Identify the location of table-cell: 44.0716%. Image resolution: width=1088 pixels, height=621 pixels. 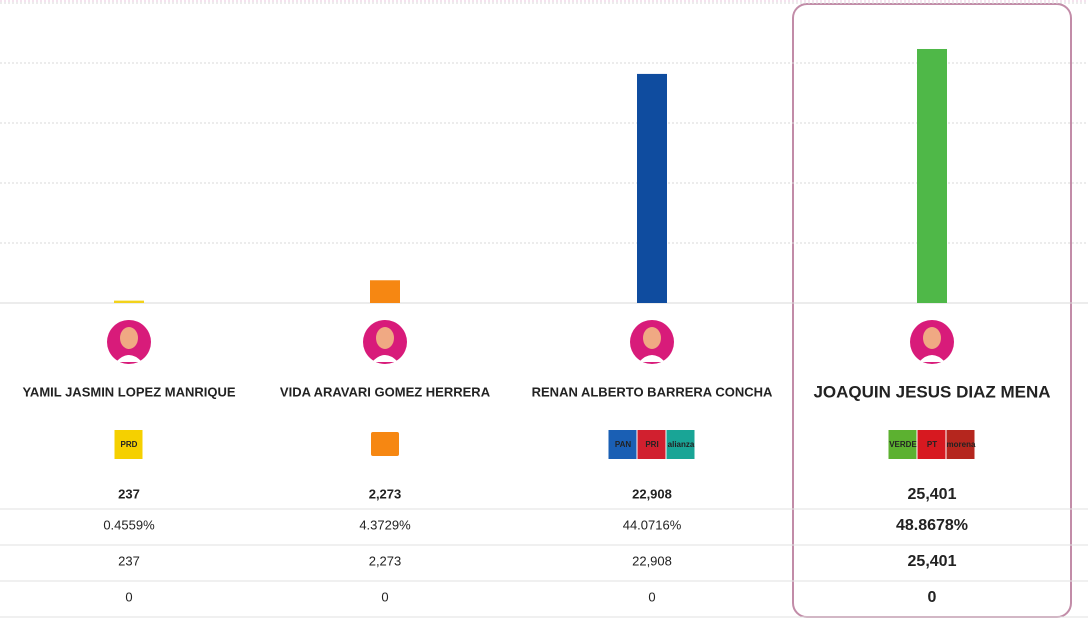
(652, 524).